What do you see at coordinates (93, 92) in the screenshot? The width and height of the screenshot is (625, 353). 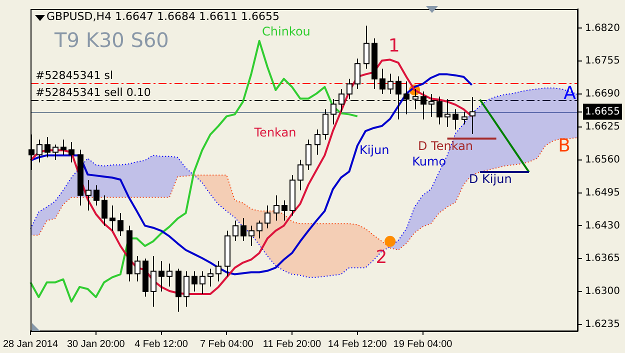 I see `ref-line-label: #52845341 sell 0.10` at bounding box center [93, 92].